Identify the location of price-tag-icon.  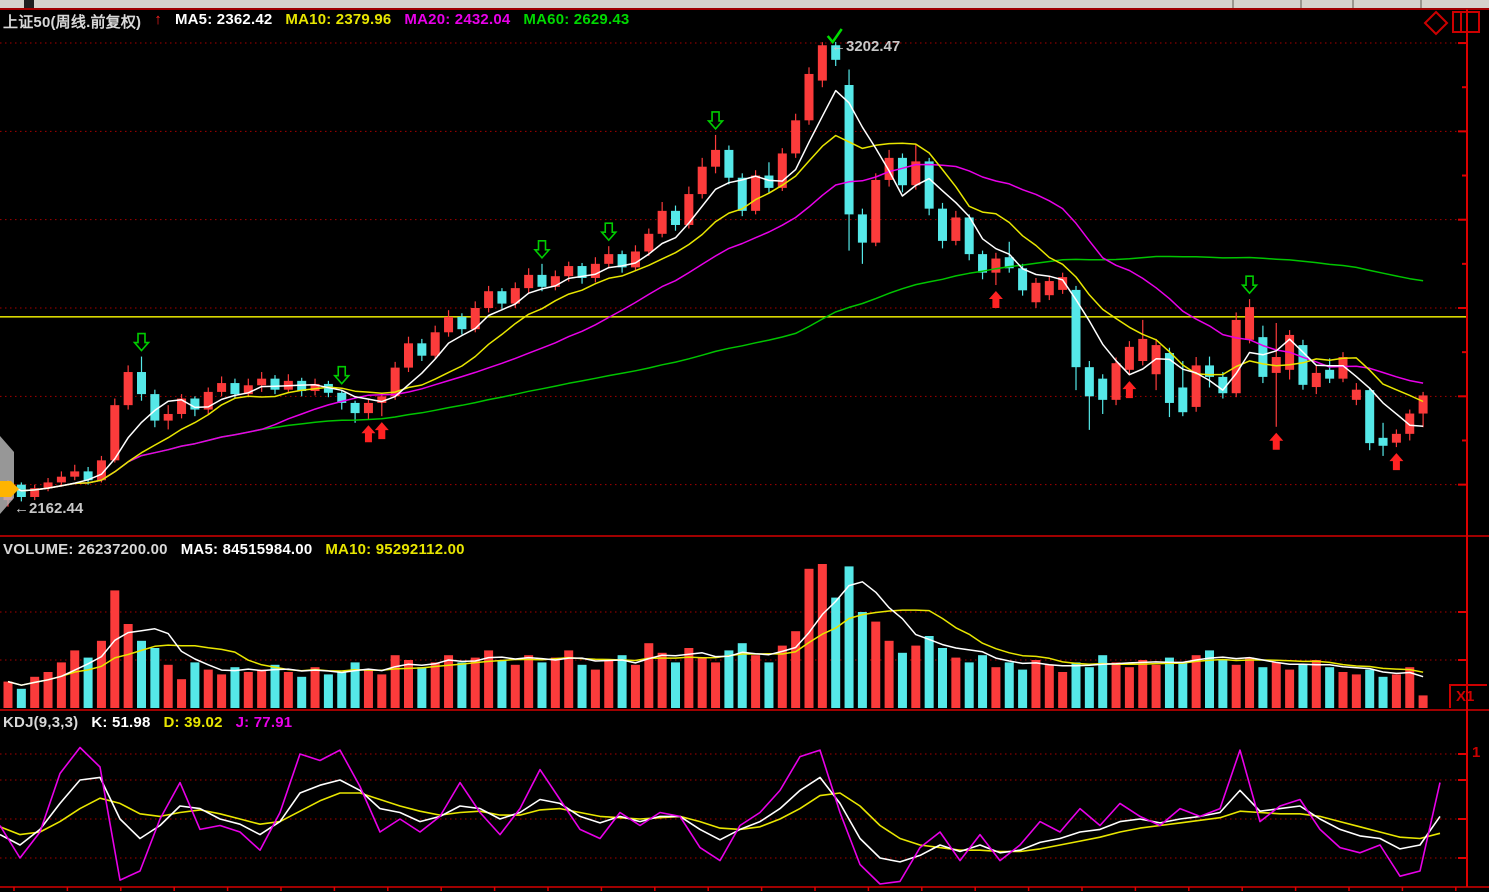
(9, 489).